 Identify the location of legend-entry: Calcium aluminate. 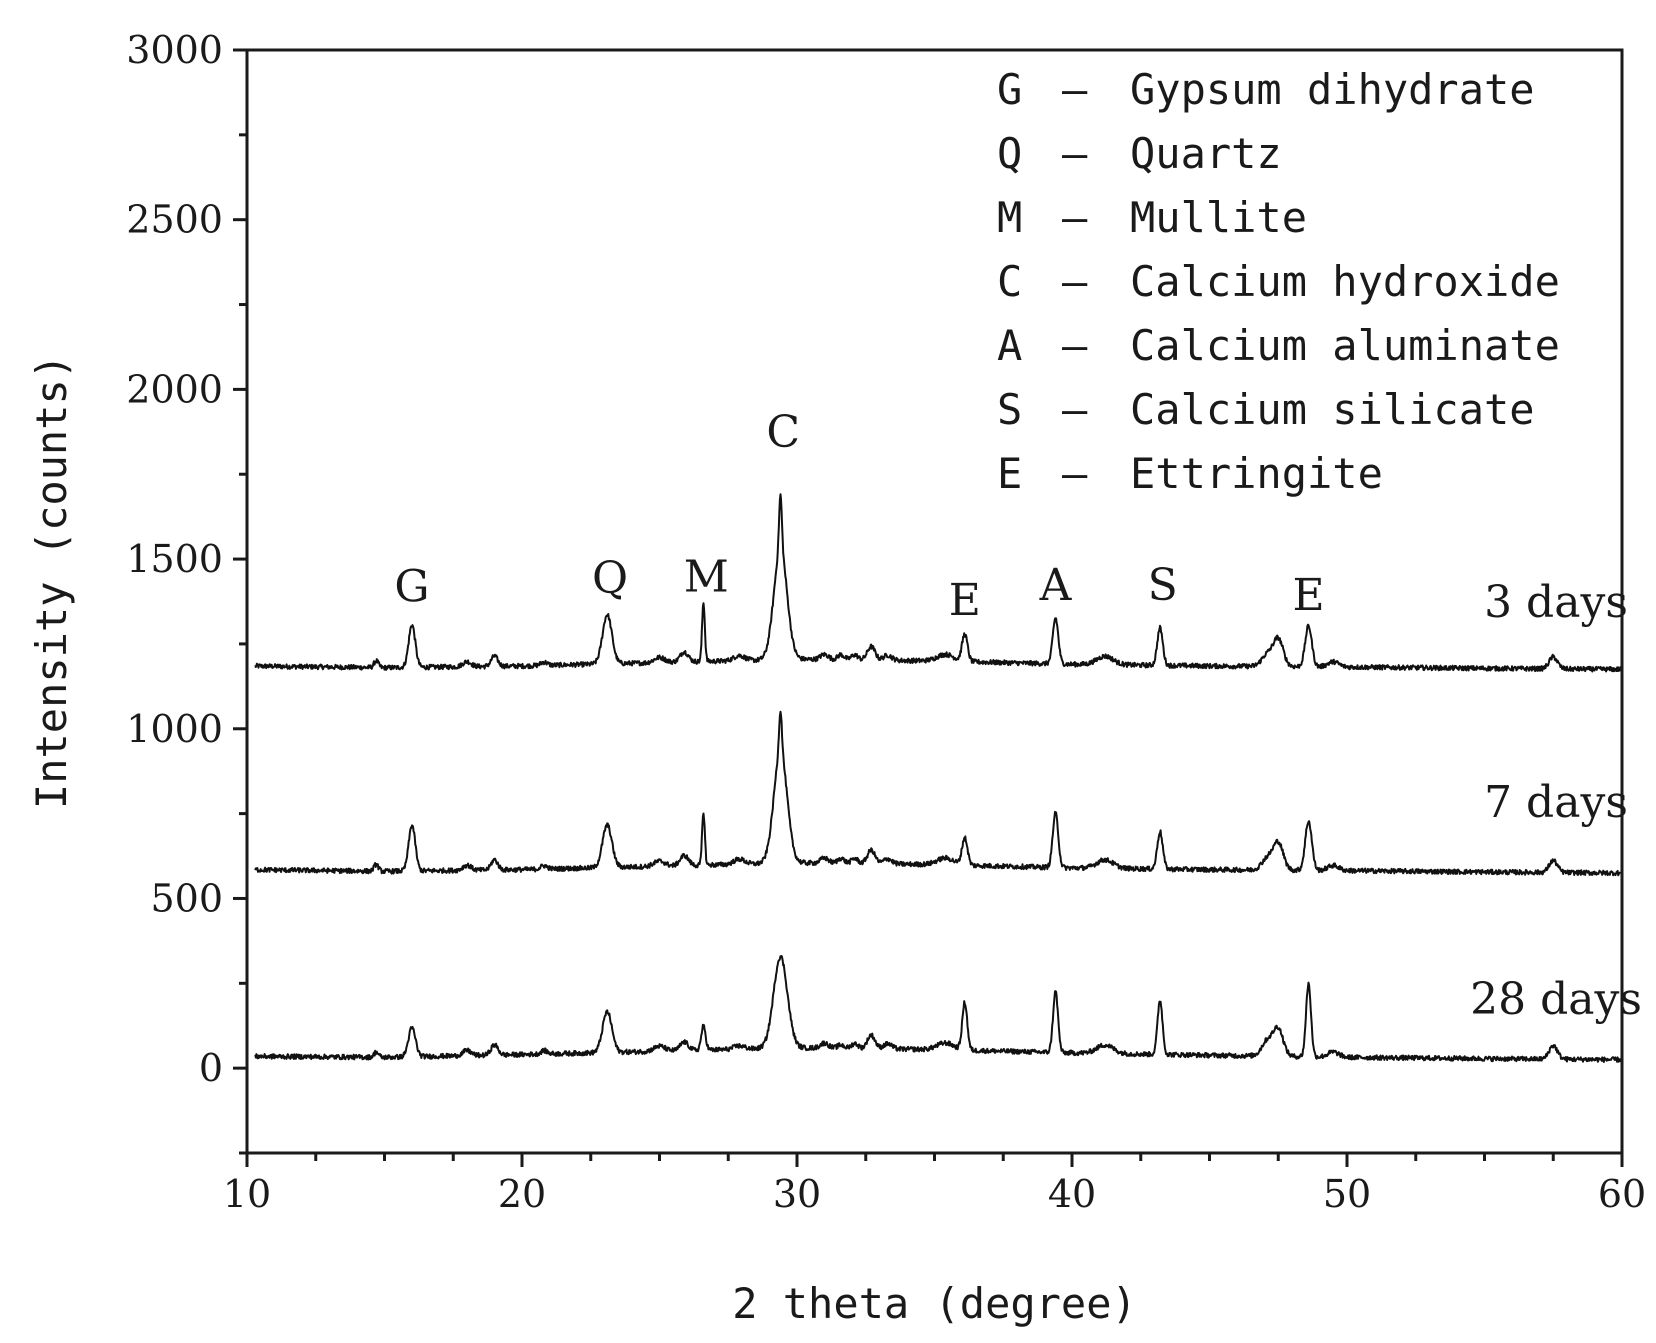
(1345, 345).